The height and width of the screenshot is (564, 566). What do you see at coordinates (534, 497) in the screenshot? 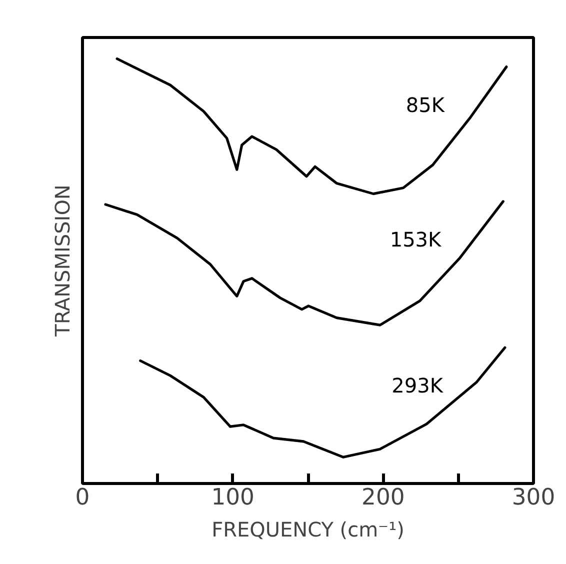
I see `x-tick-label: 300` at bounding box center [534, 497].